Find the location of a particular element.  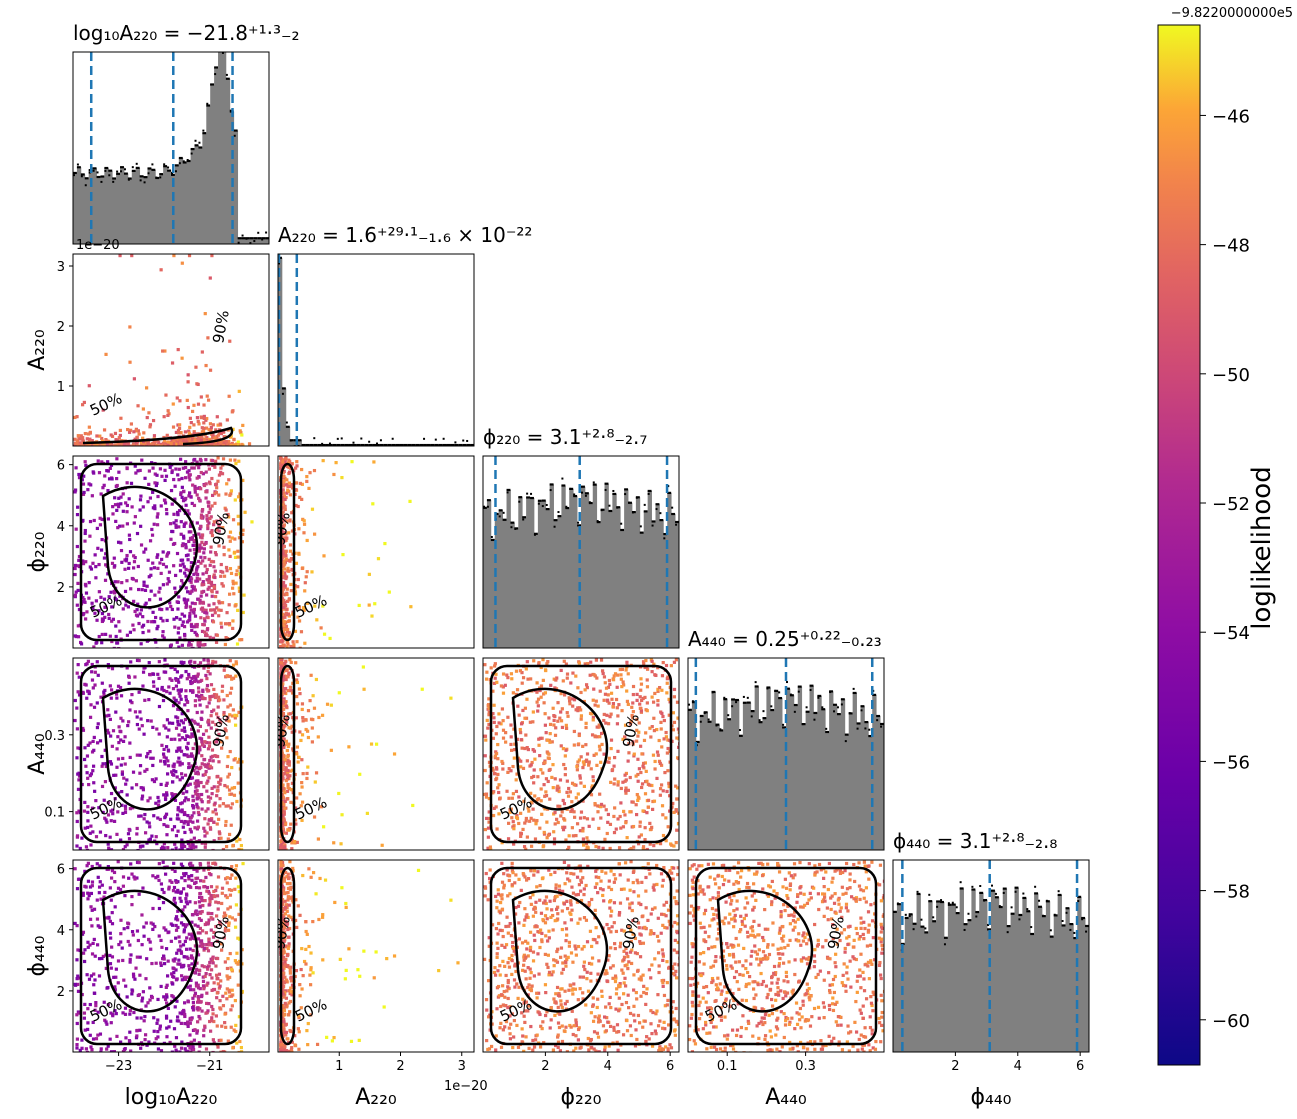

panel-frame is located at coordinates (171, 148).